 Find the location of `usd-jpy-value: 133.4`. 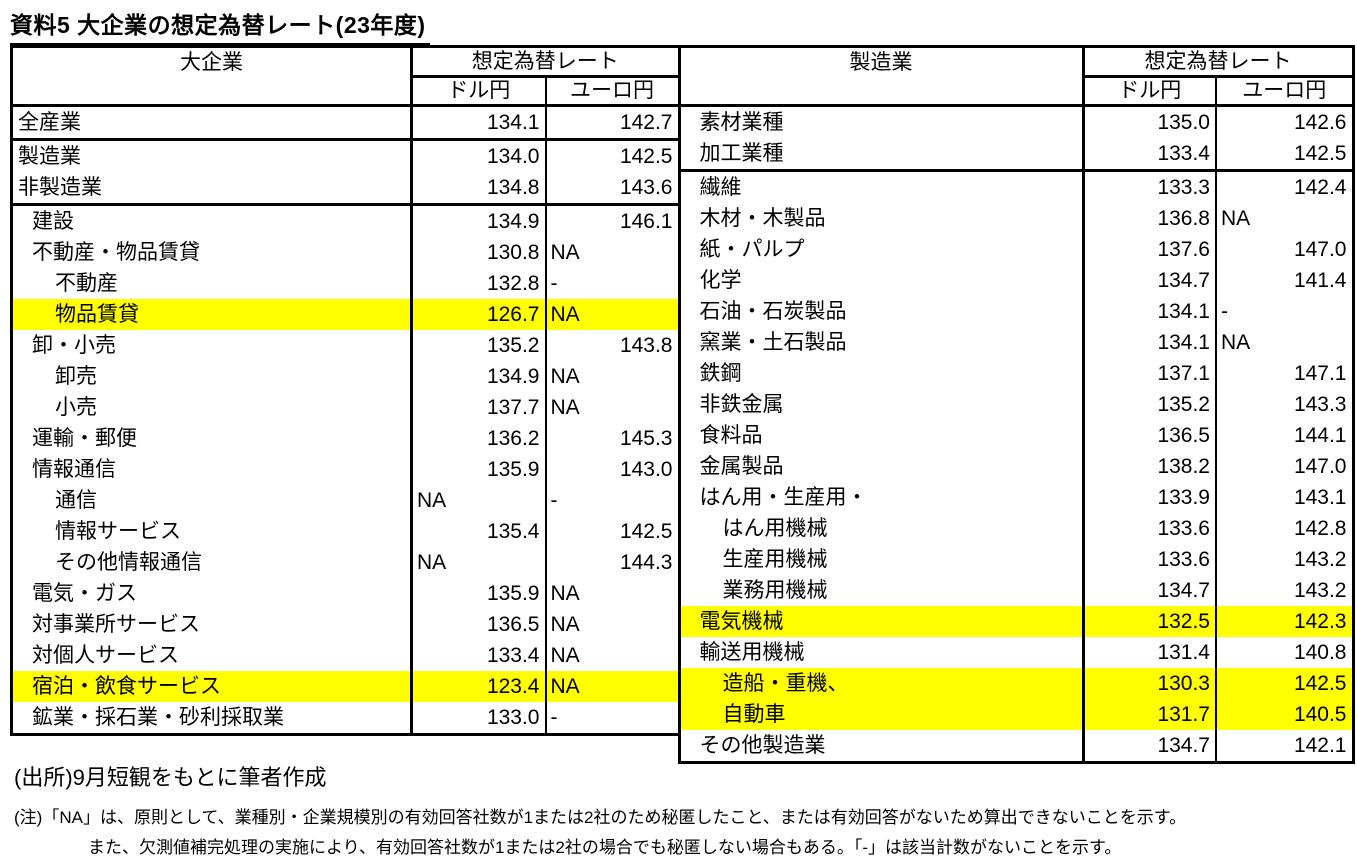

usd-jpy-value: 133.4 is located at coordinates (1150, 154).